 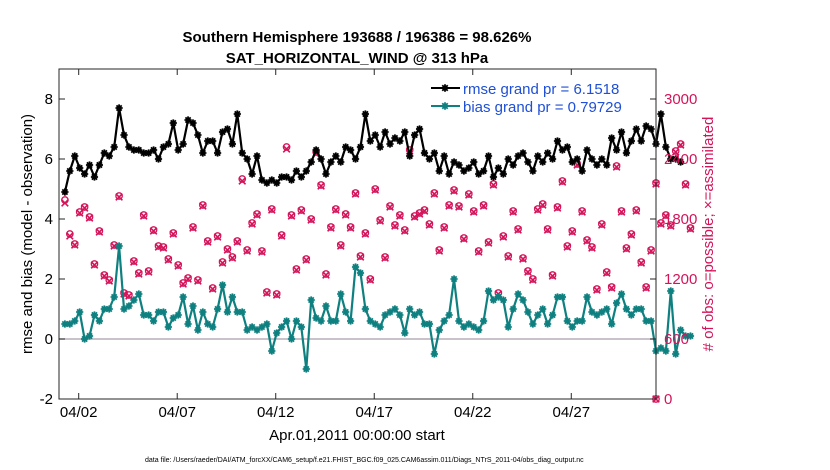 What do you see at coordinates (445, 88) in the screenshot?
I see `legend-rmse-star` at bounding box center [445, 88].